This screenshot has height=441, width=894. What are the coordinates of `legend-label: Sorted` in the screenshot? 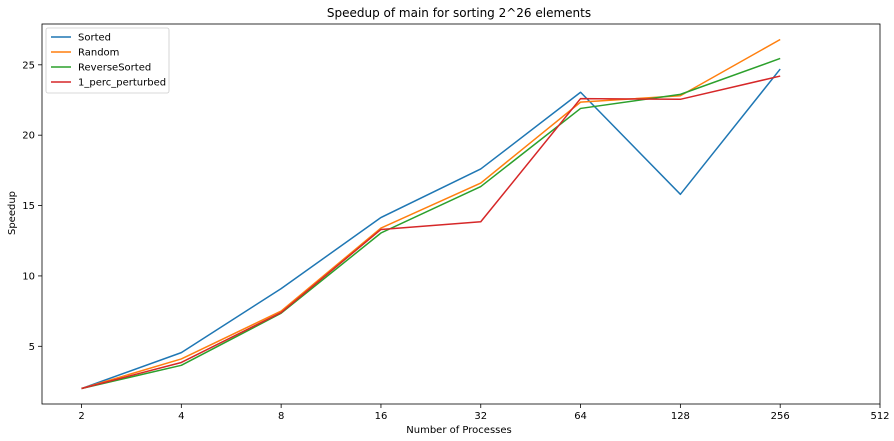 It's located at (94, 38).